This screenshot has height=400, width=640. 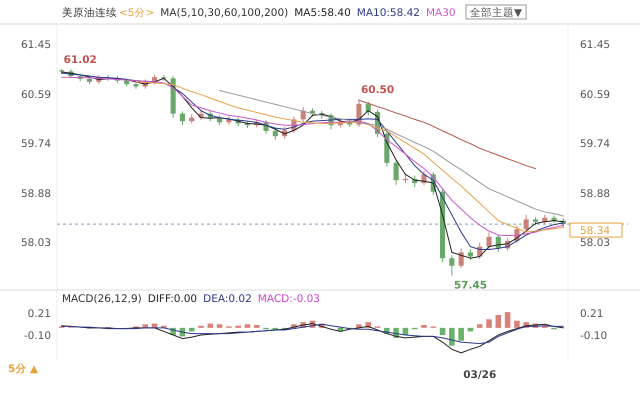 What do you see at coordinates (136, 13) in the screenshot?
I see `chart-subtitle: <5分>` at bounding box center [136, 13].